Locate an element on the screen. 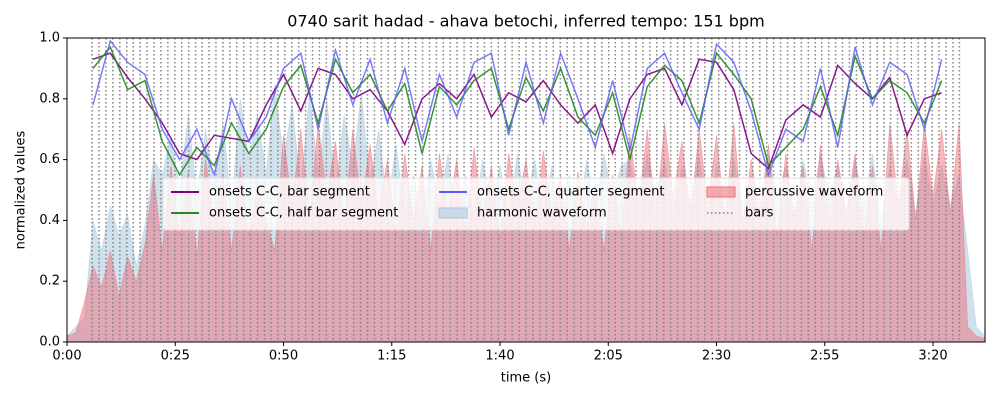  y-tick-label: 0.0 is located at coordinates (49, 342).